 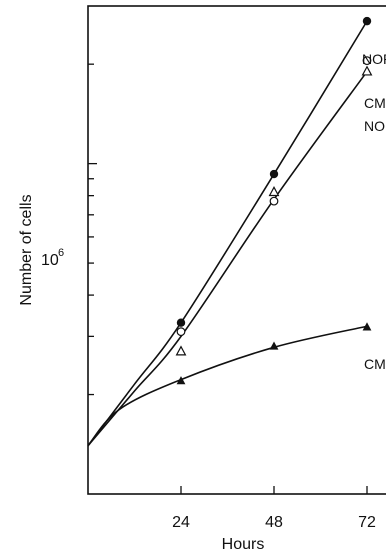 I want to click on y-tick-exponent: 6, so click(x=61, y=253).